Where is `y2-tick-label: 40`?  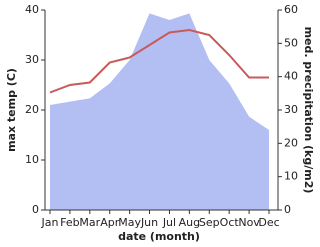
y2-tick-label: 40 is located at coordinates (291, 76).